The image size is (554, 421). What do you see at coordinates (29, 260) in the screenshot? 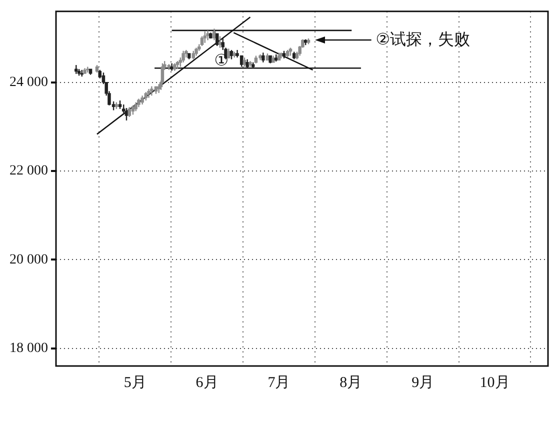
I see `y-tick-label: 20 000` at bounding box center [29, 260].